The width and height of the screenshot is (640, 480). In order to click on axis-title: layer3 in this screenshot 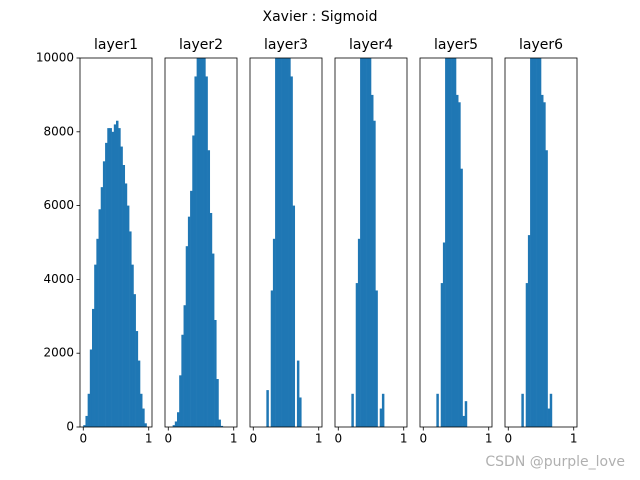, I will do `click(286, 45)`.